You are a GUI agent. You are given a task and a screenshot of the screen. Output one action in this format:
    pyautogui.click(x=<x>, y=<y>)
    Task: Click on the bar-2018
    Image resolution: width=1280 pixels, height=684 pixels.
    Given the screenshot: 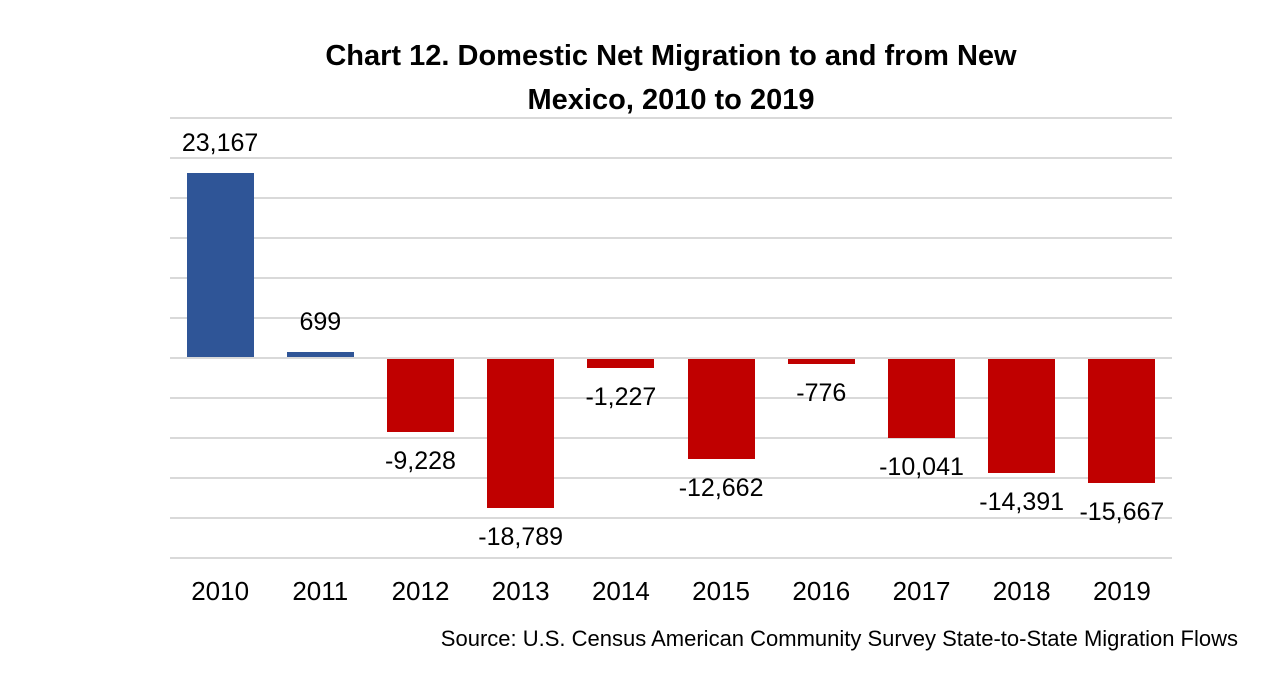 What is the action you would take?
    pyautogui.click(x=1022, y=416)
    